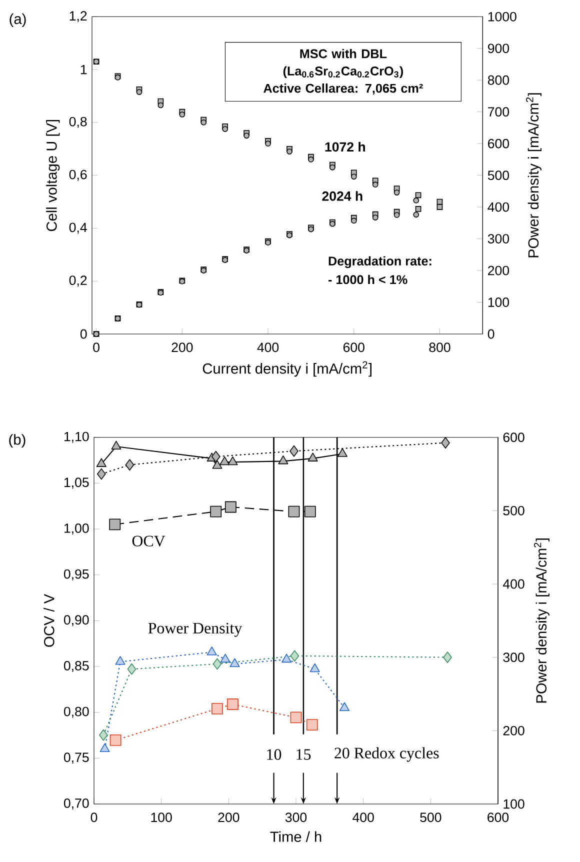  I want to click on annotation: 15, so click(303, 754).